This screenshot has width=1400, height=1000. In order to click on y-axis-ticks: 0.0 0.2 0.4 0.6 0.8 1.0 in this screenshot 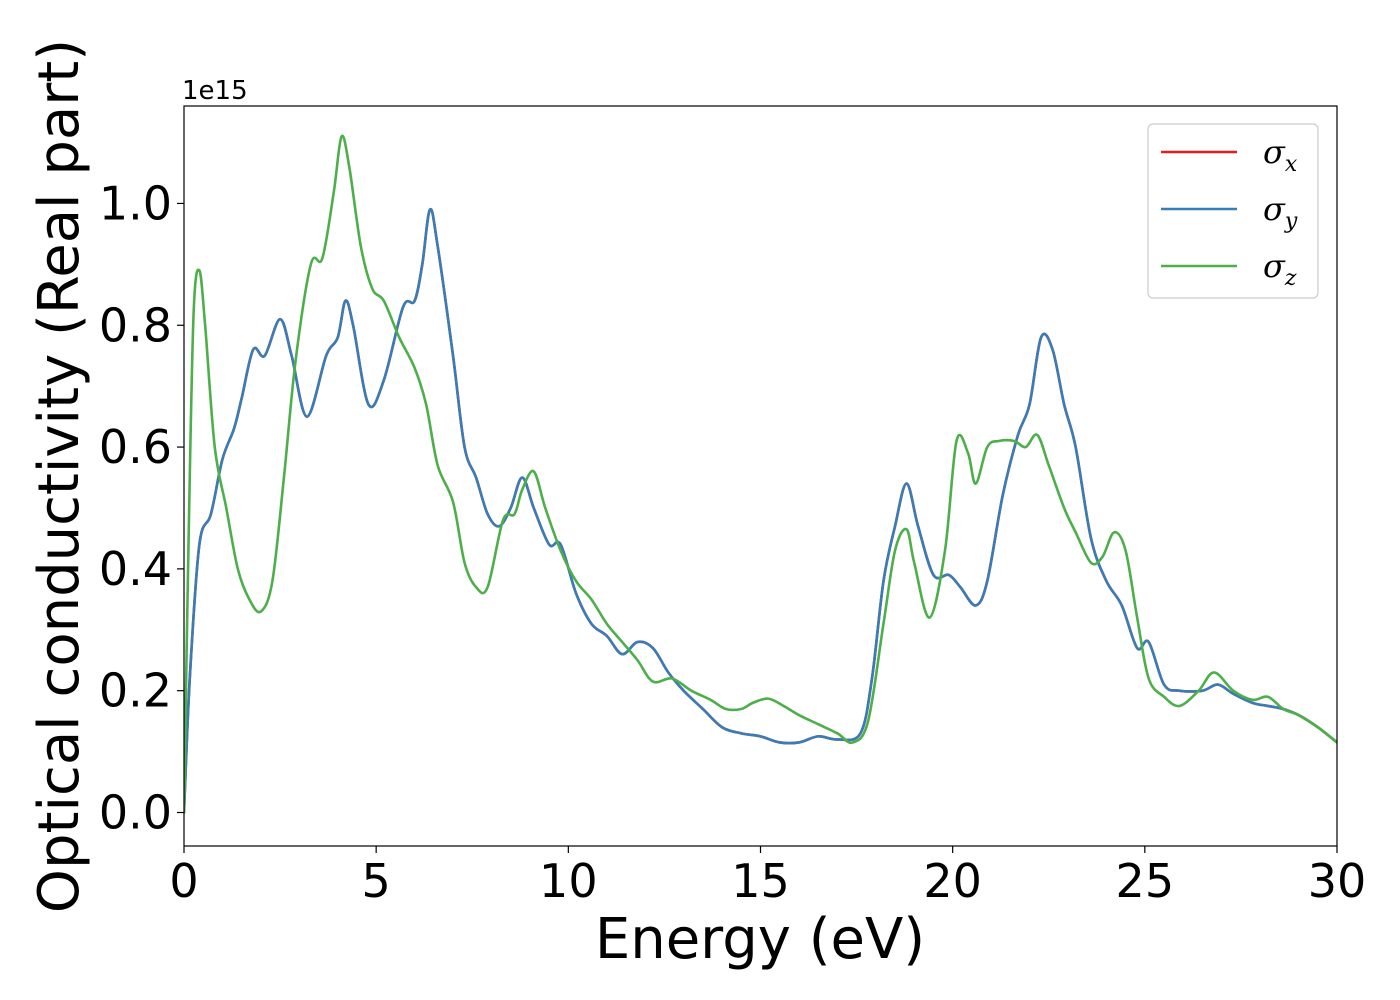, I will do `click(141, 508)`.